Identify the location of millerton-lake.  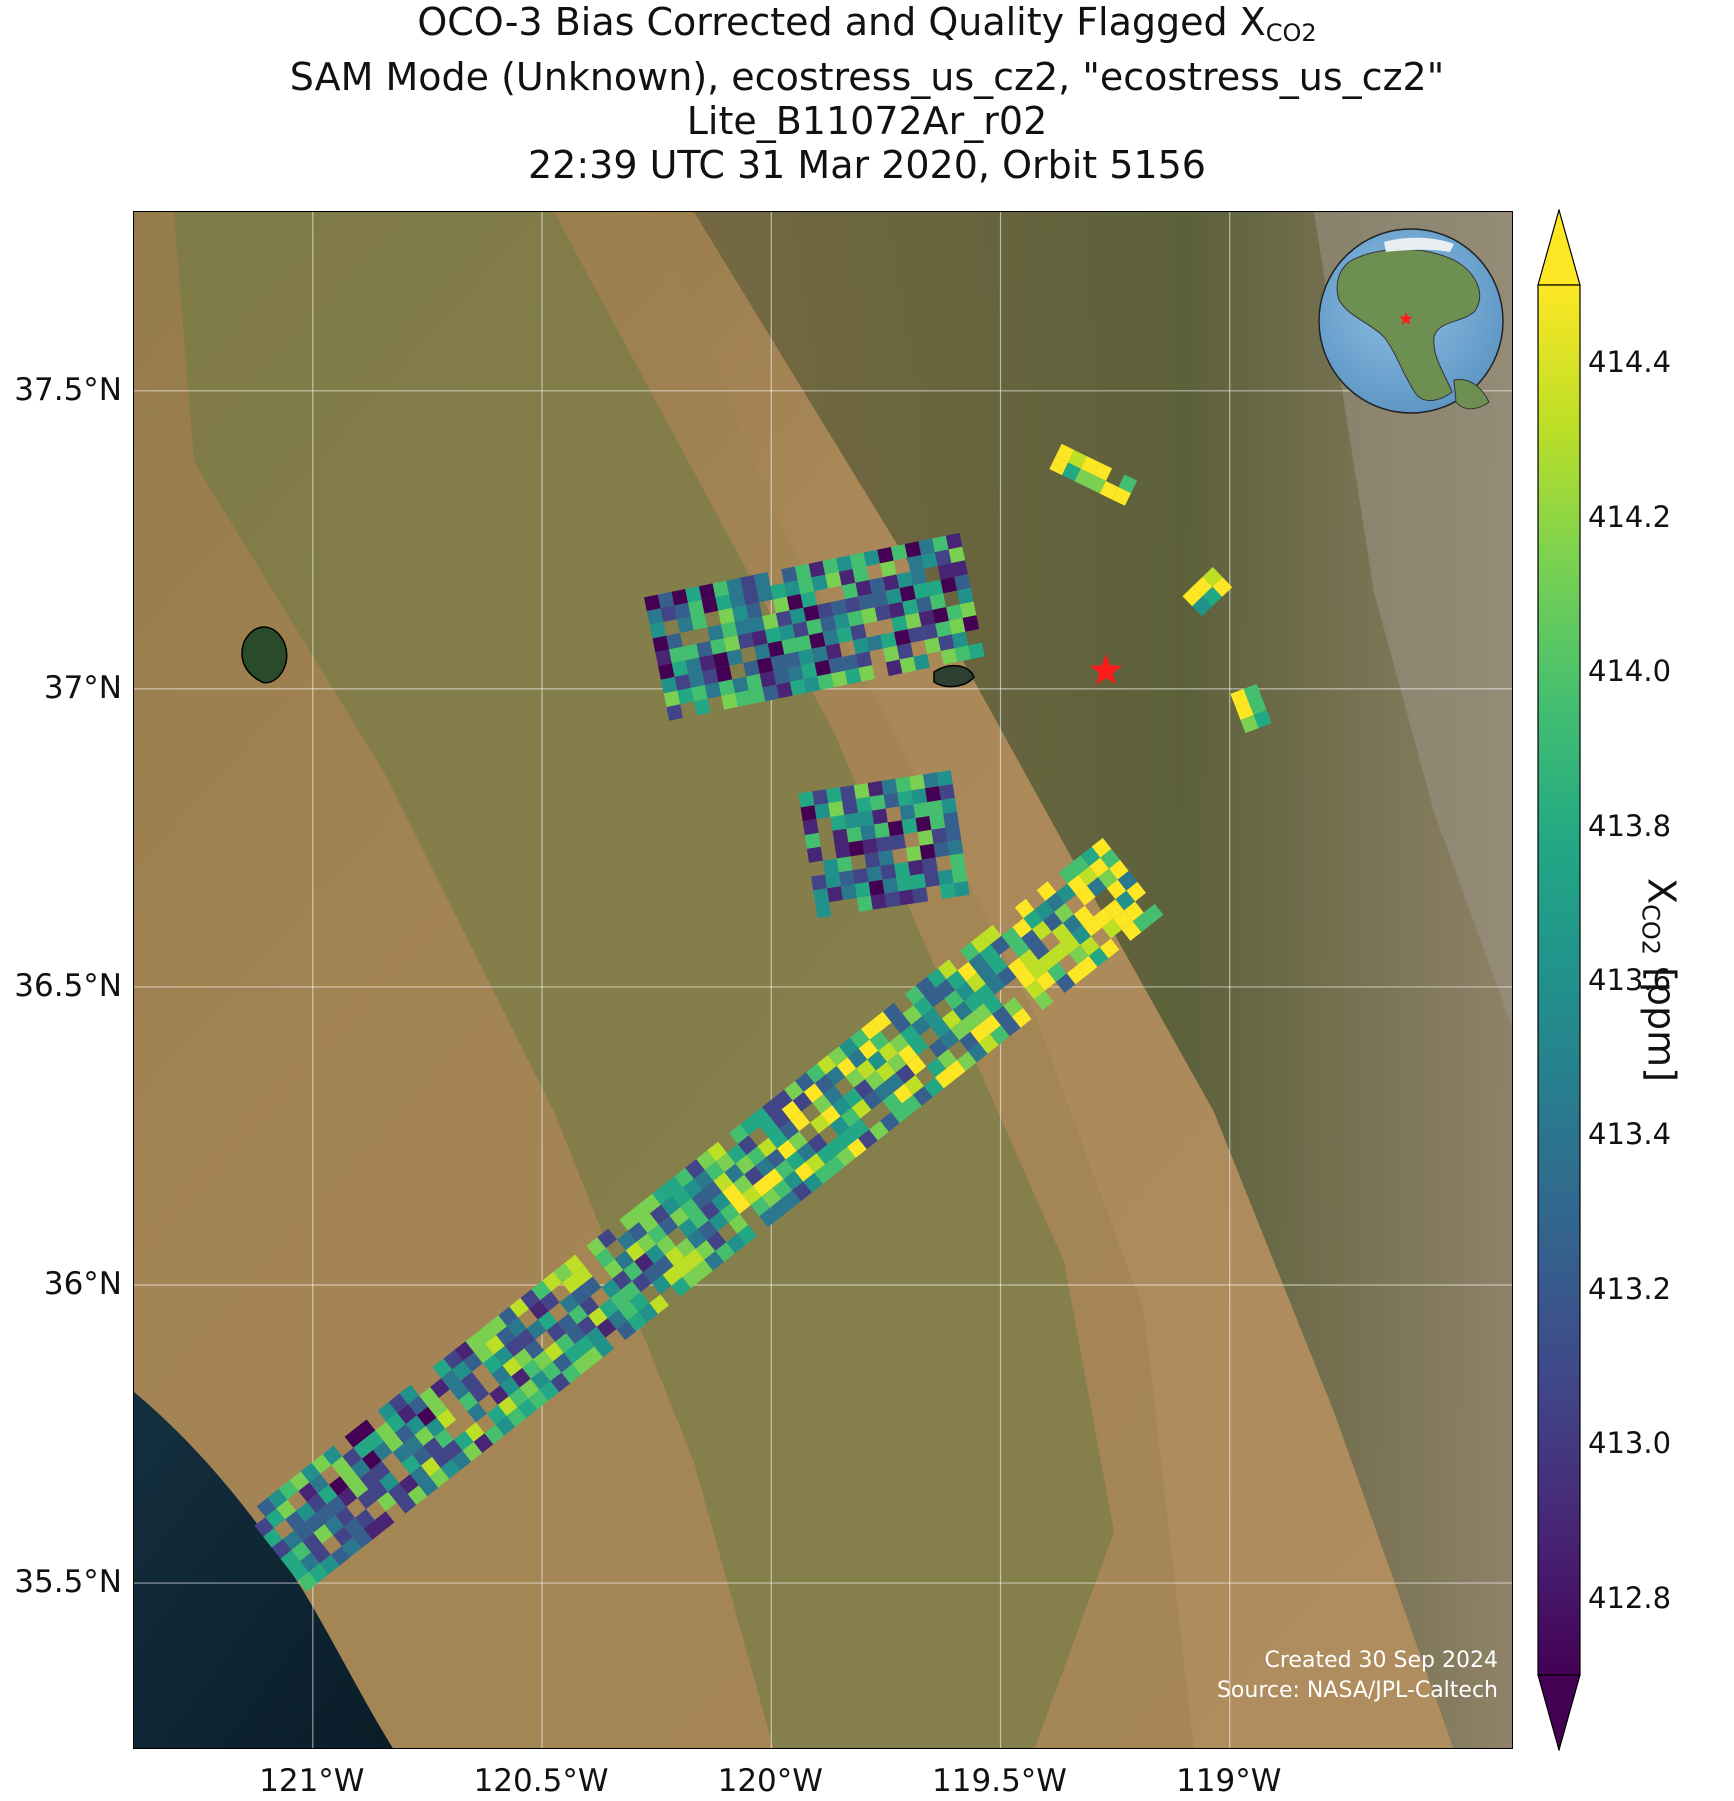
(954, 676).